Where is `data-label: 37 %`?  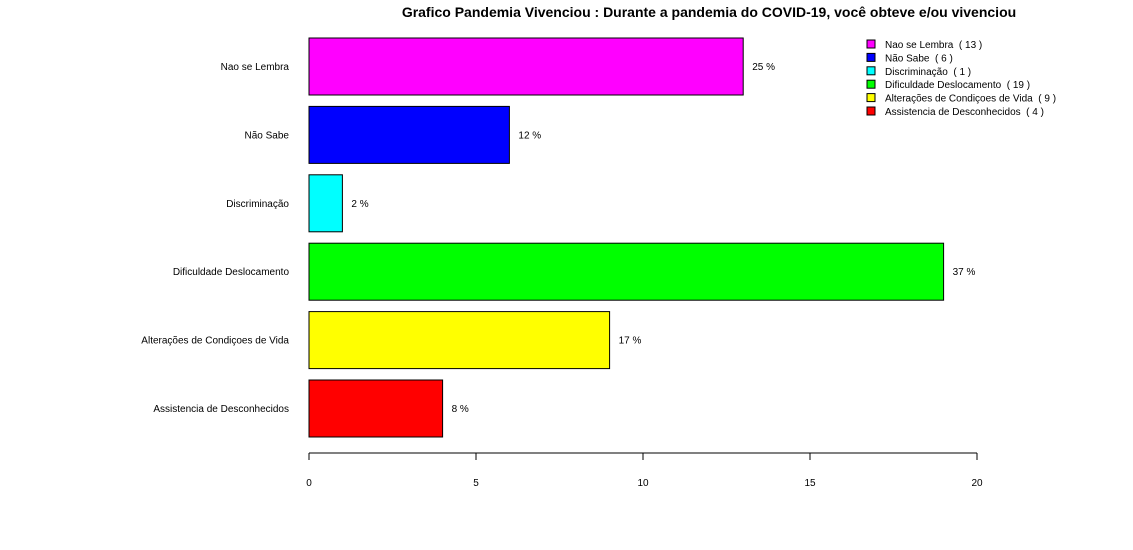
data-label: 37 % is located at coordinates (964, 272).